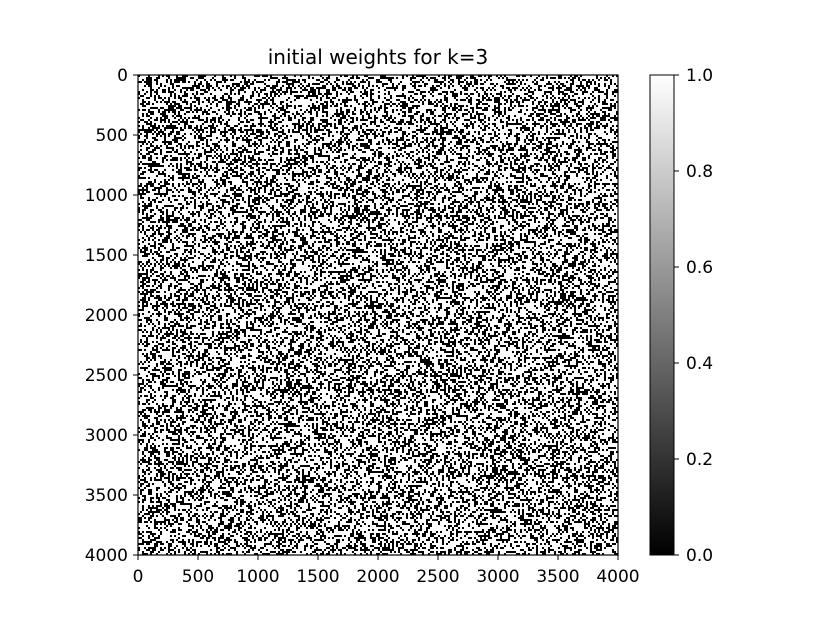 Image resolution: width=830 pixels, height=627 pixels. Describe the element at coordinates (317, 577) in the screenshot. I see `x-tick-label: 1500` at that location.